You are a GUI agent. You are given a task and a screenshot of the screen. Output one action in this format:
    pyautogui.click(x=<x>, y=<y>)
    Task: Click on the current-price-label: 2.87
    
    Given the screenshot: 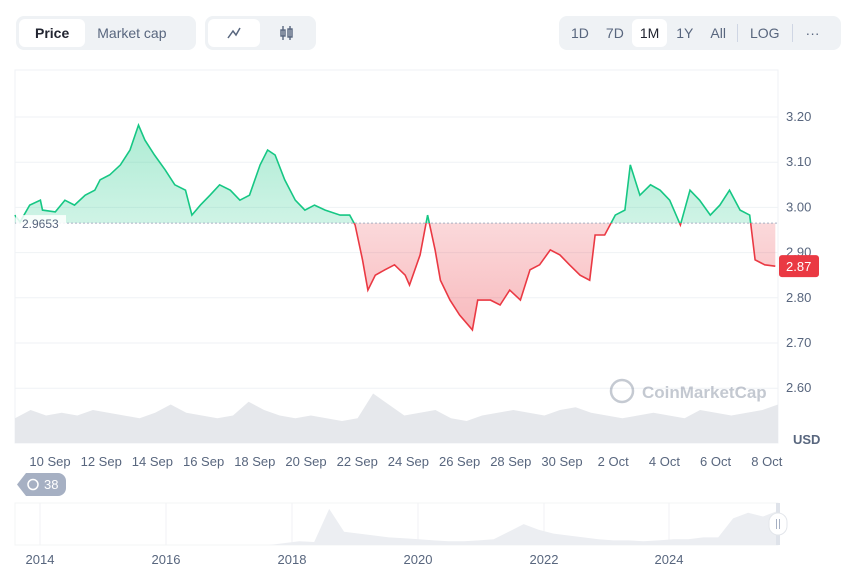 What is the action you would take?
    pyautogui.click(x=798, y=266)
    